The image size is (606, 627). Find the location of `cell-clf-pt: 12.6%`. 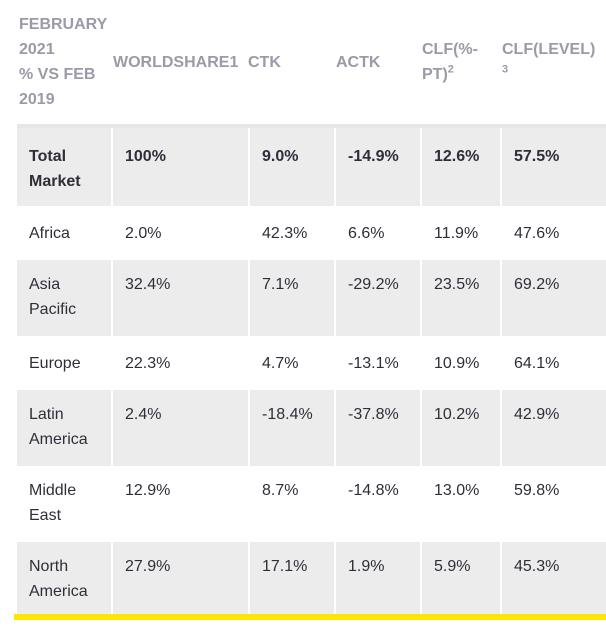

cell-clf-pt: 12.6% is located at coordinates (460, 167).